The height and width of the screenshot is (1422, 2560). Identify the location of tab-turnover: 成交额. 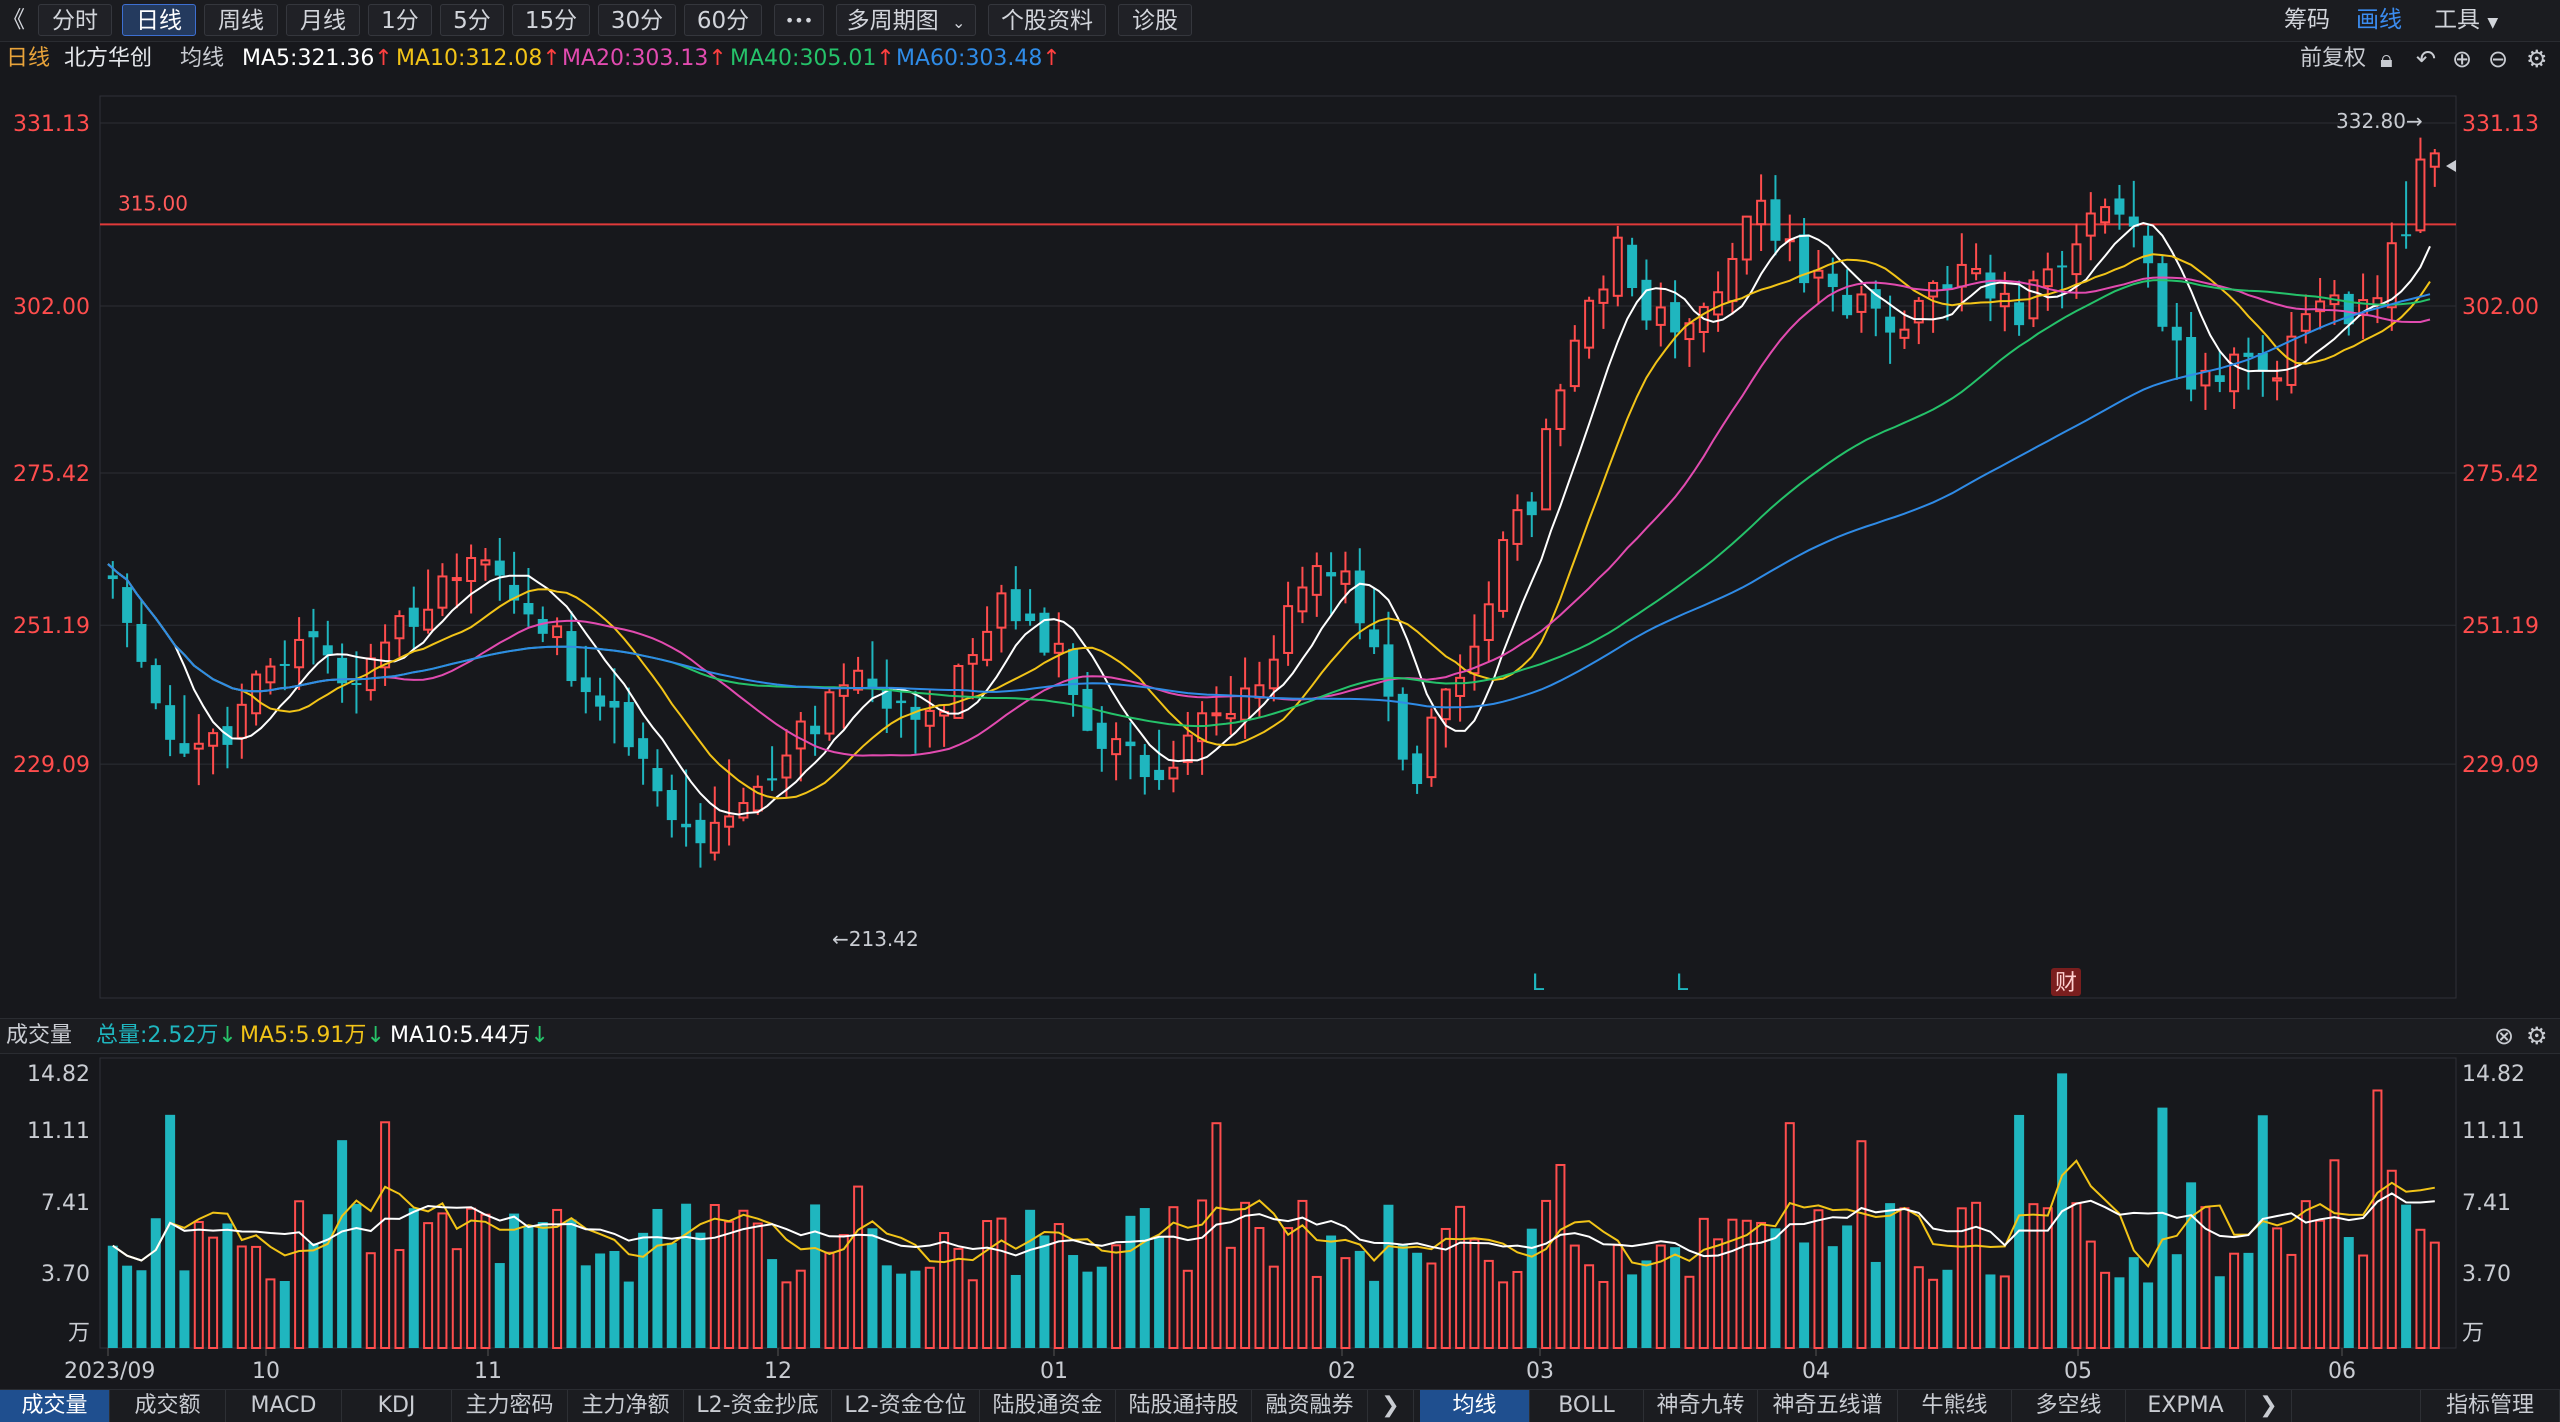
(168, 1406).